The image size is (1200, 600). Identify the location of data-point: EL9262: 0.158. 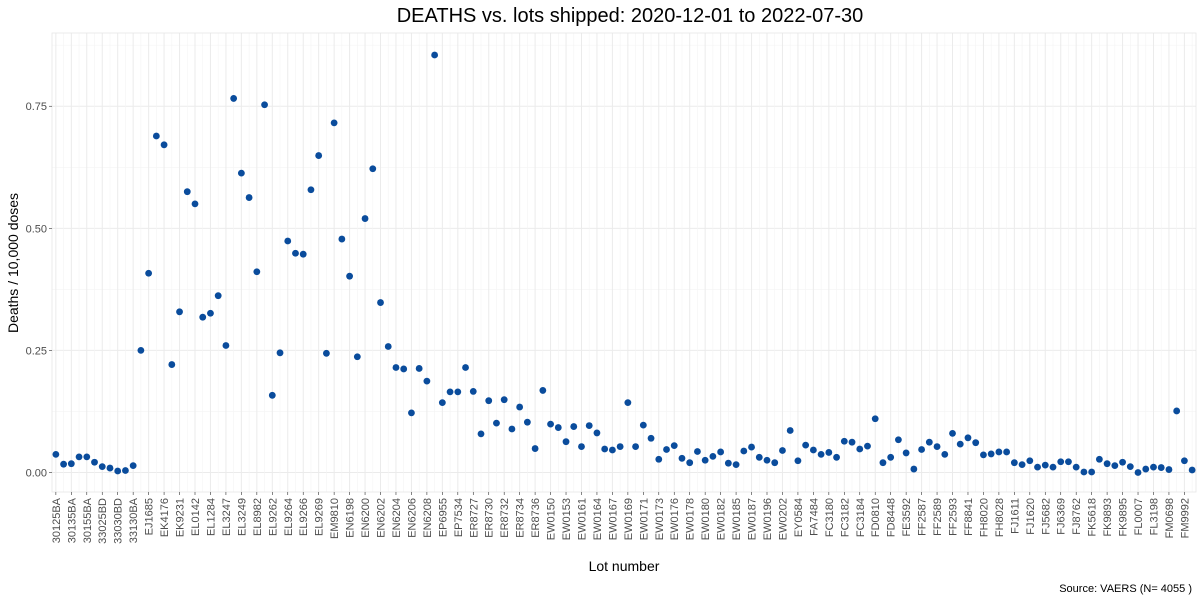
(272, 395).